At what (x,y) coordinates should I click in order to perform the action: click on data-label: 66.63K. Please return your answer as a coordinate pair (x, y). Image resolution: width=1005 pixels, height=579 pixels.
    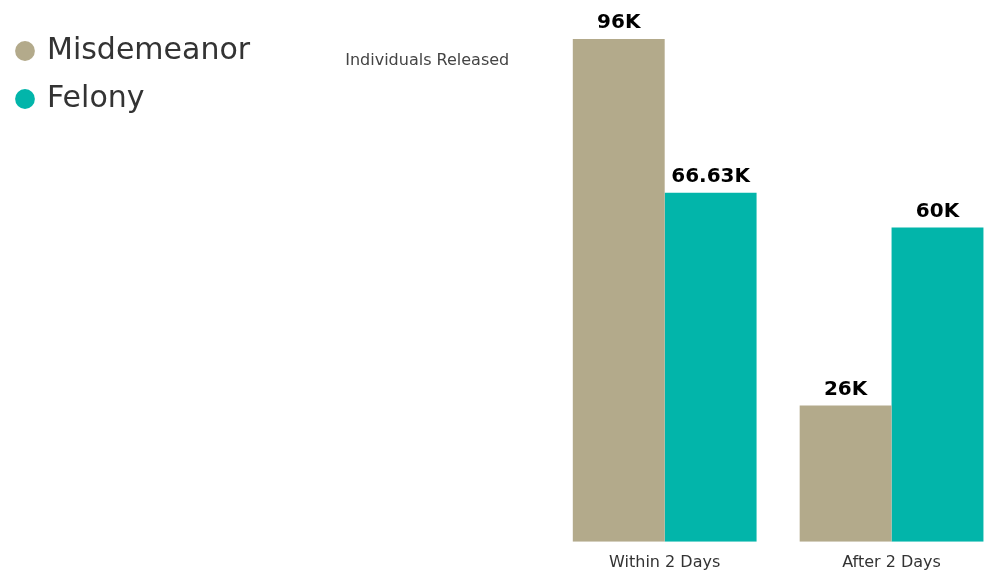
    Looking at the image, I should click on (711, 175).